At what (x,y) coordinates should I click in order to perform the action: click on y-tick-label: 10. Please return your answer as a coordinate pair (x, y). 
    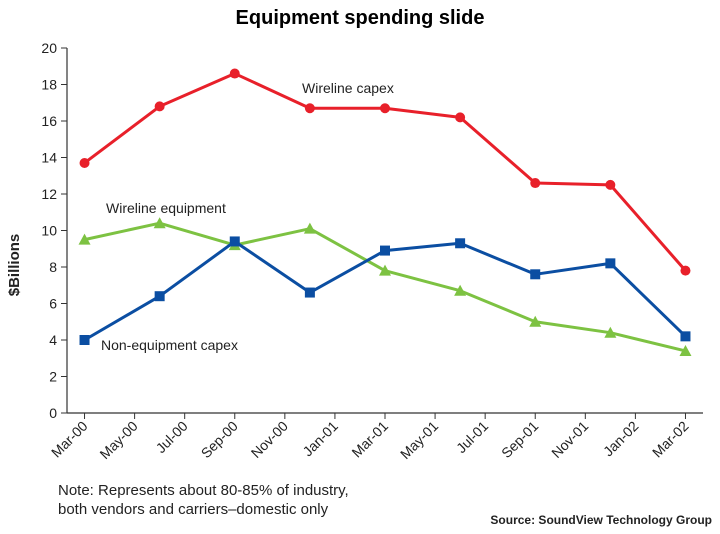
    Looking at the image, I should click on (49, 231).